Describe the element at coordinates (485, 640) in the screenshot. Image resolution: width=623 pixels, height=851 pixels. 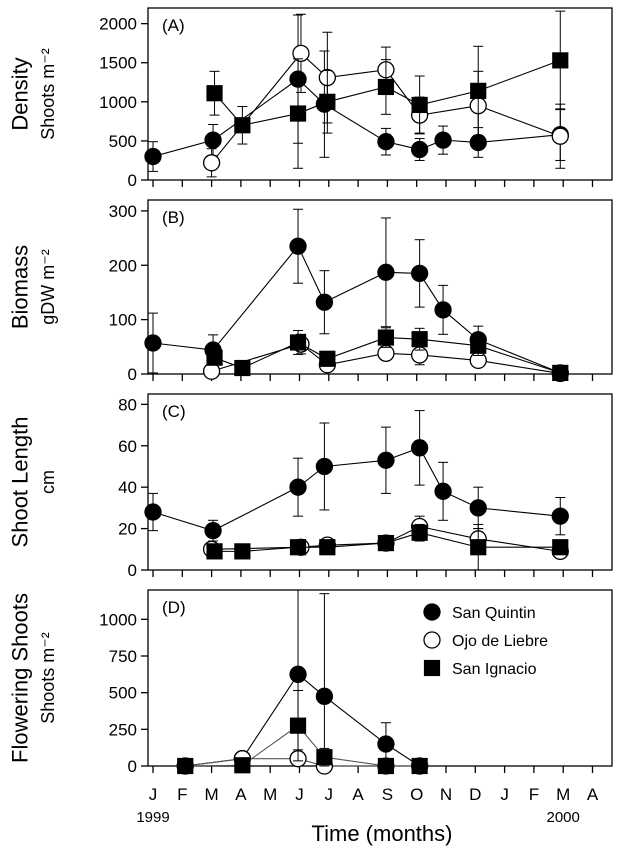
I see `legend: San Quintin Ojo de Liebre San Ignacio` at that location.